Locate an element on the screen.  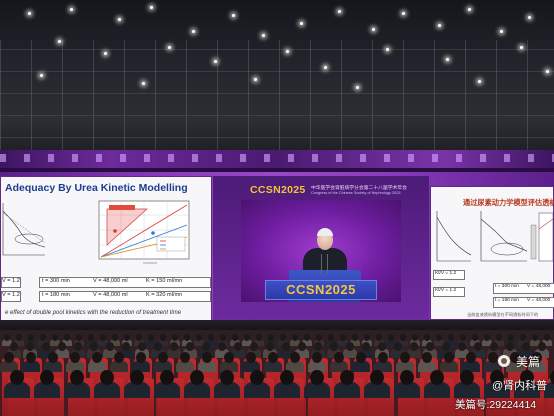
right-slide-ktv-1: Kt/V = 1.2 is located at coordinates (446, 273).